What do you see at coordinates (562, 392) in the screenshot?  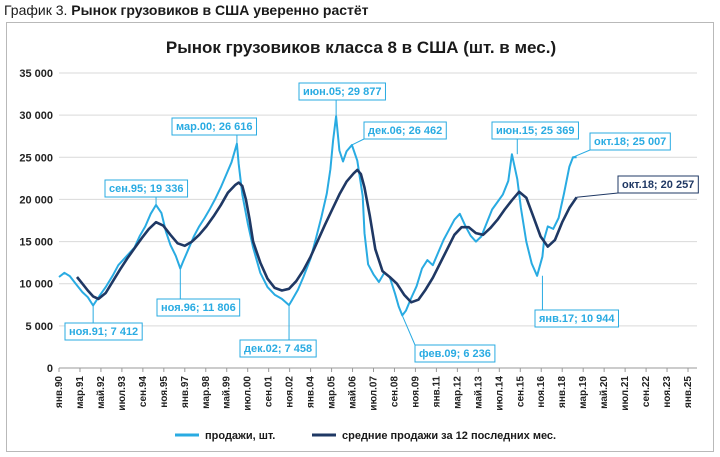 I see `x-tick-label: янв.18` at bounding box center [562, 392].